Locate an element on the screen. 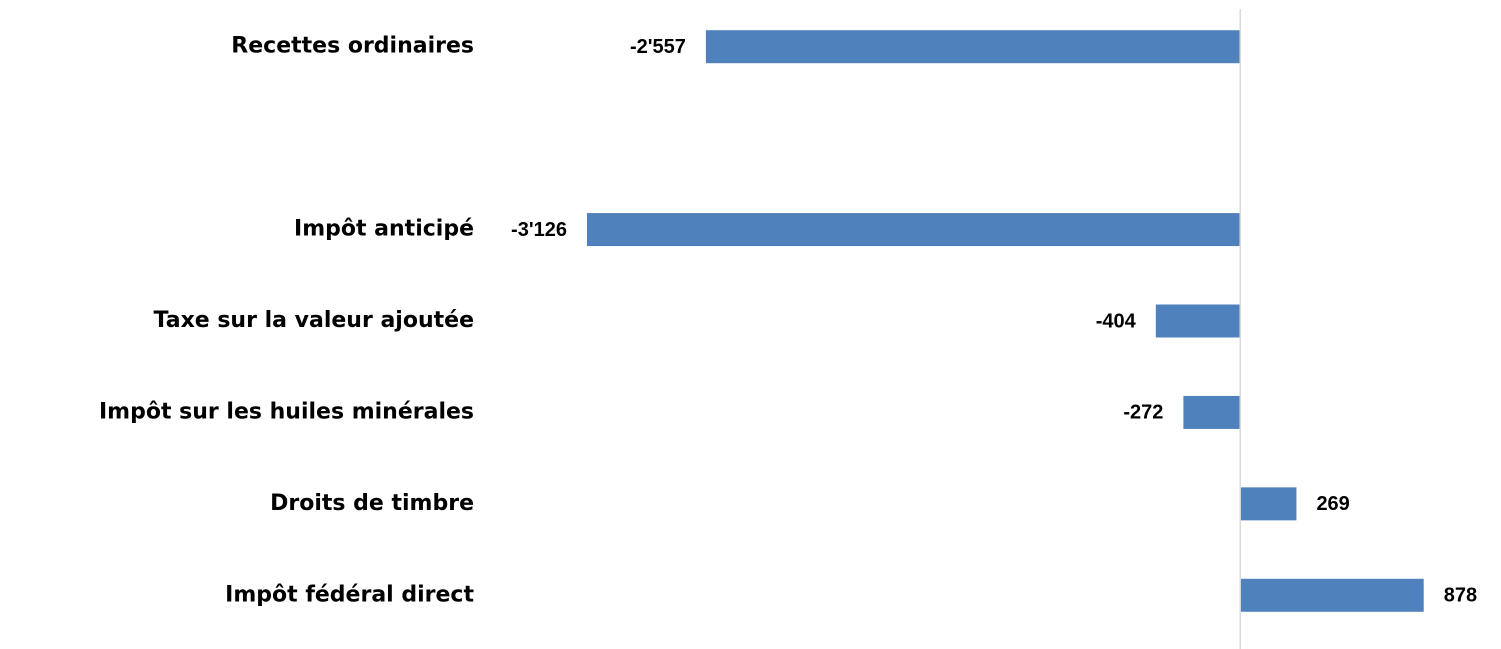 The image size is (1501, 649). category-label: Impôt sur les huiles minérales is located at coordinates (286, 411).